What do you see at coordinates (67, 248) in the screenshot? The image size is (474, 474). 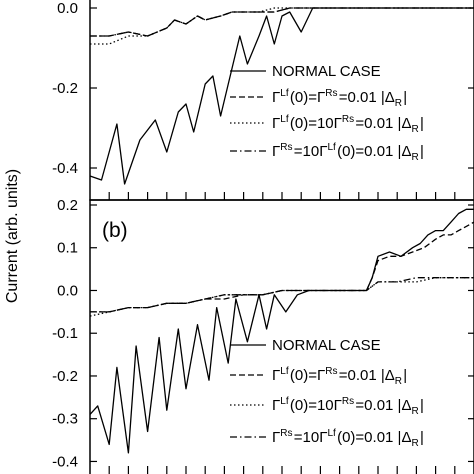 I see `y-tick-label: 0.1` at bounding box center [67, 248].